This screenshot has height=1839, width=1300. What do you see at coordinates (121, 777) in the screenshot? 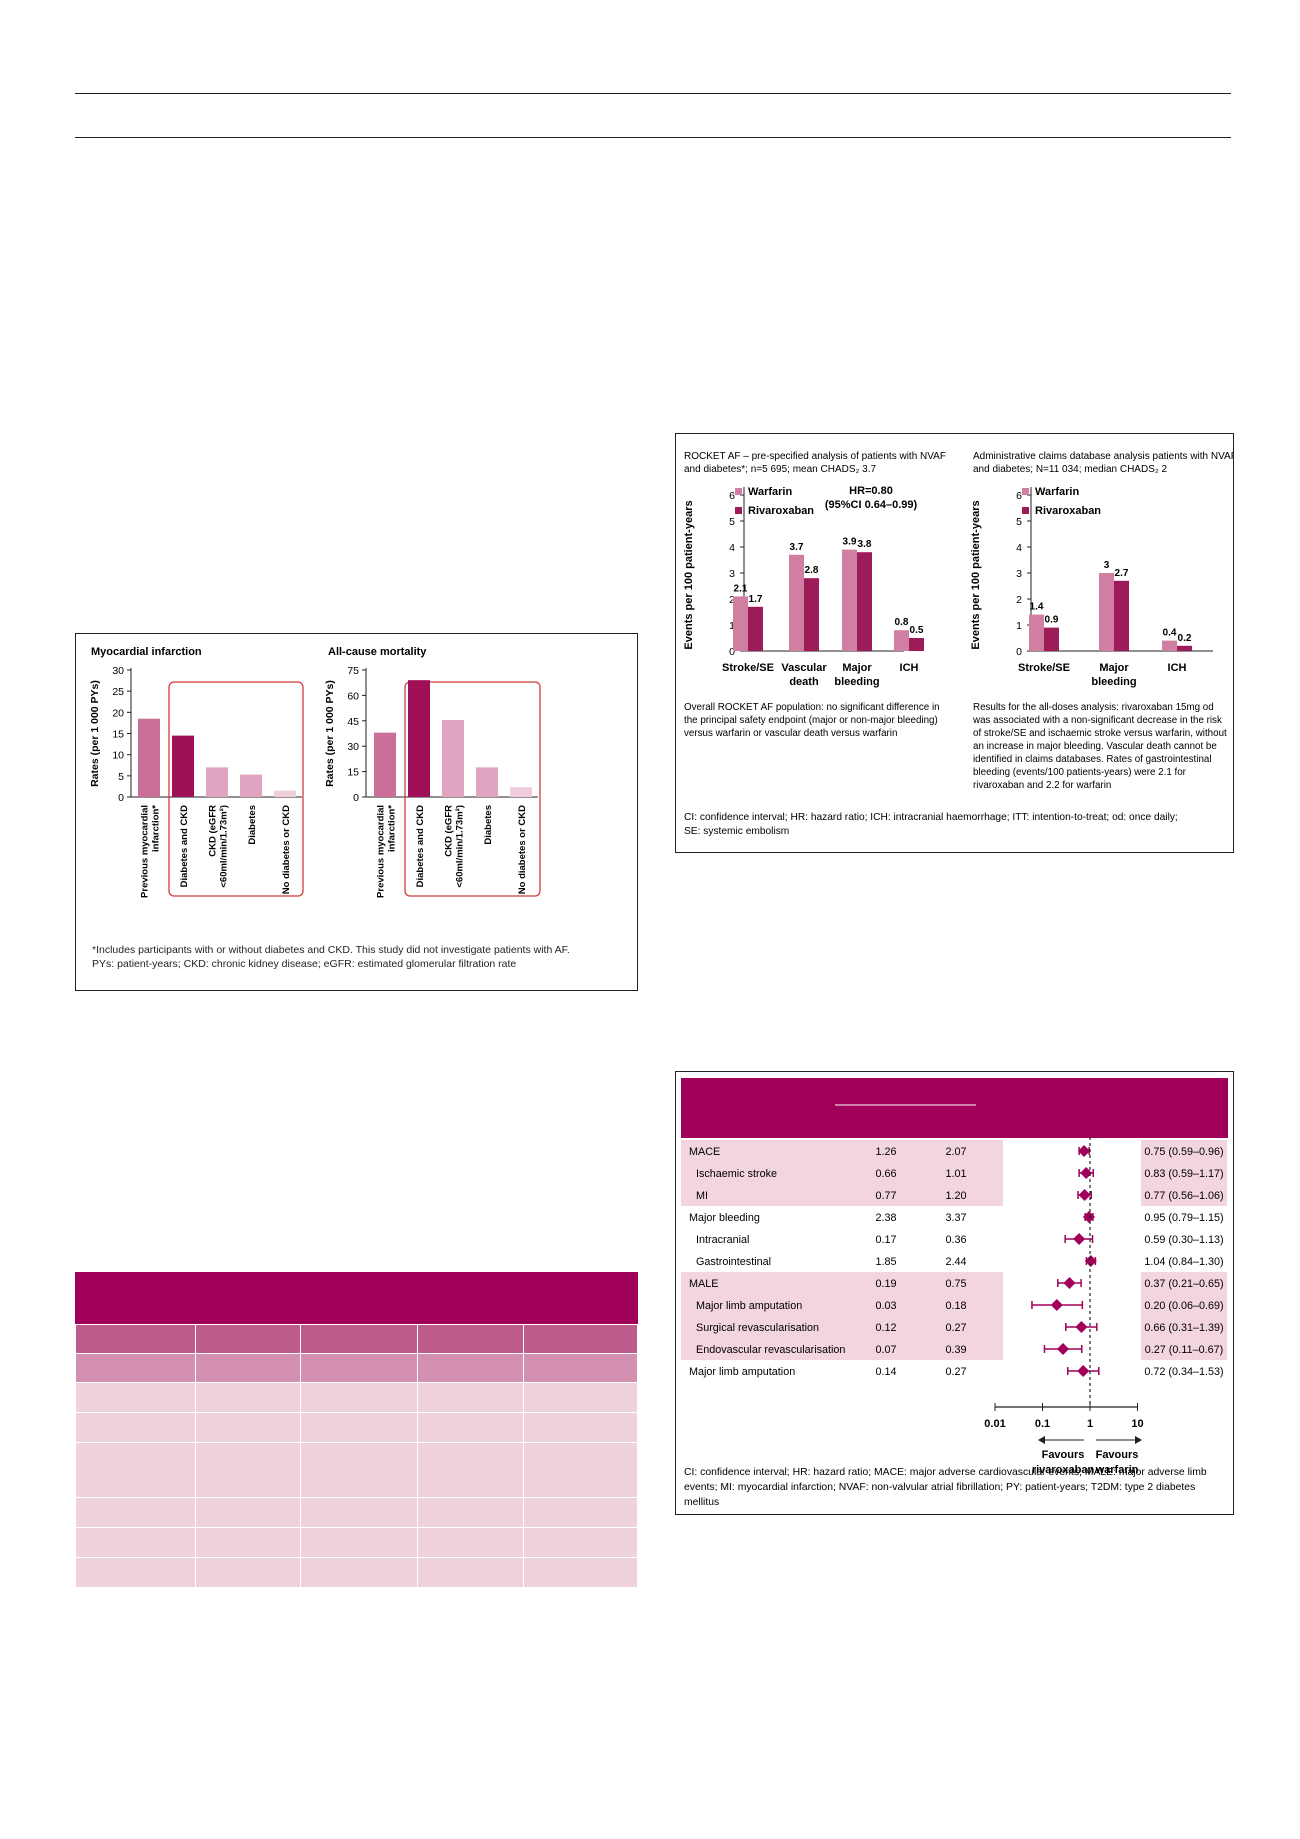
I see `y-tick-label: 5` at bounding box center [121, 777].